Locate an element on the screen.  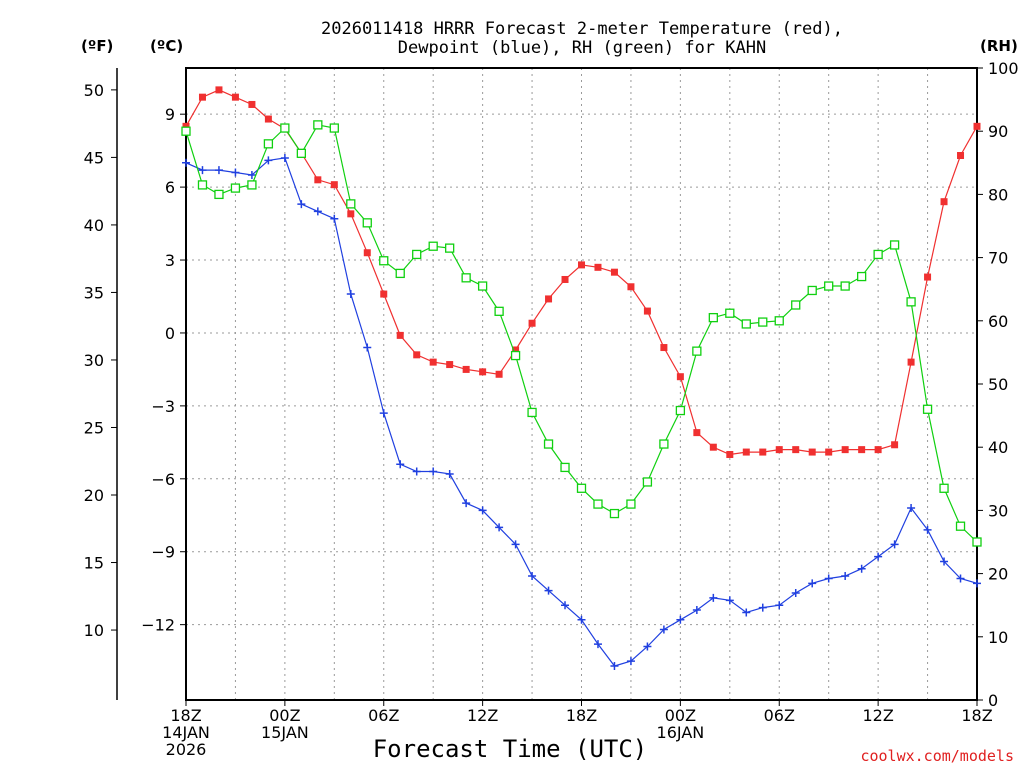
fahrenheit-tick-label: 45 is located at coordinates (94, 157).